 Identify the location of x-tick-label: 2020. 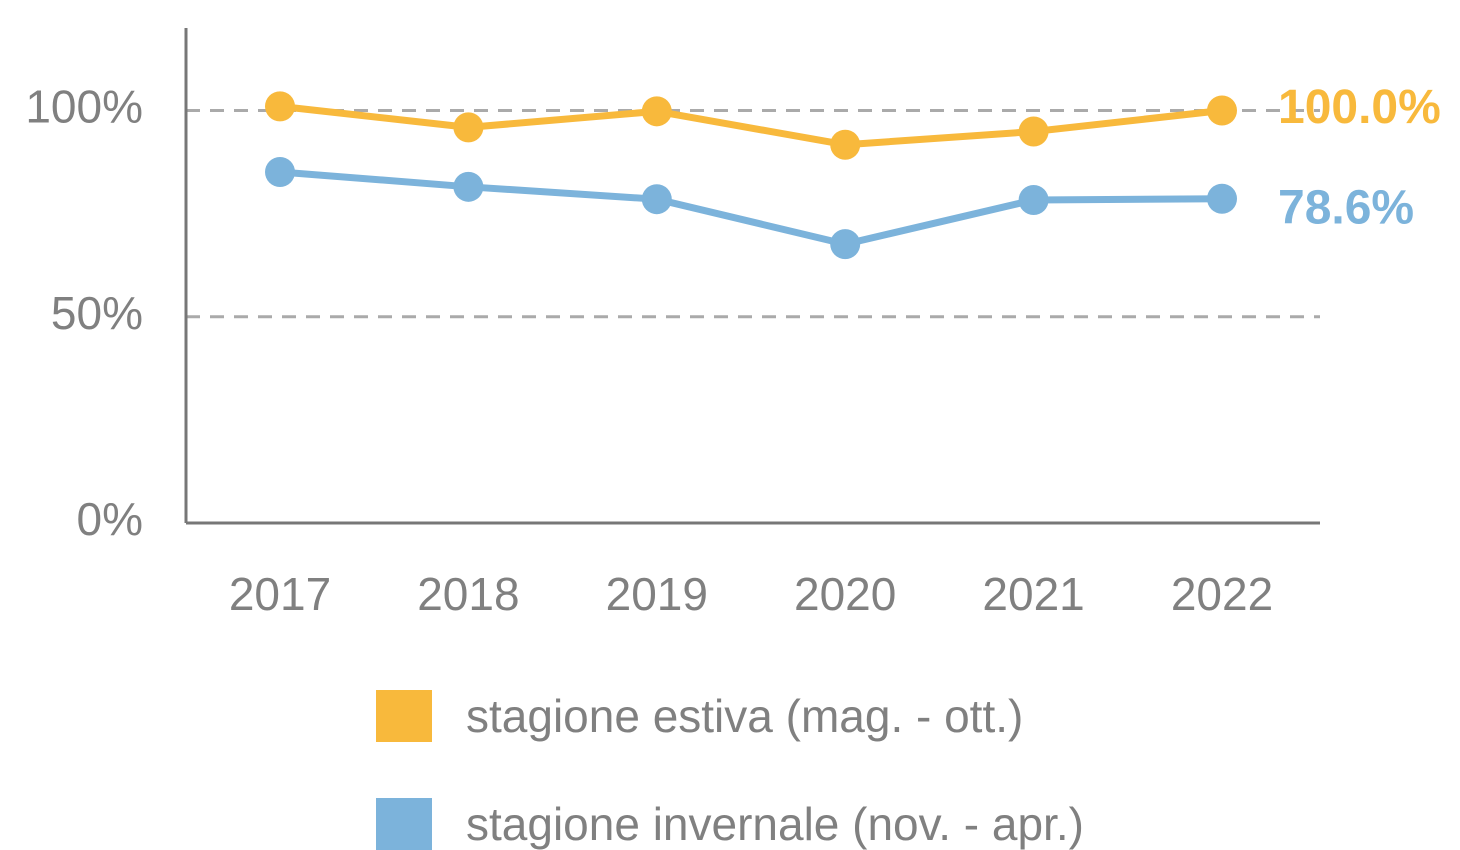
(845, 594).